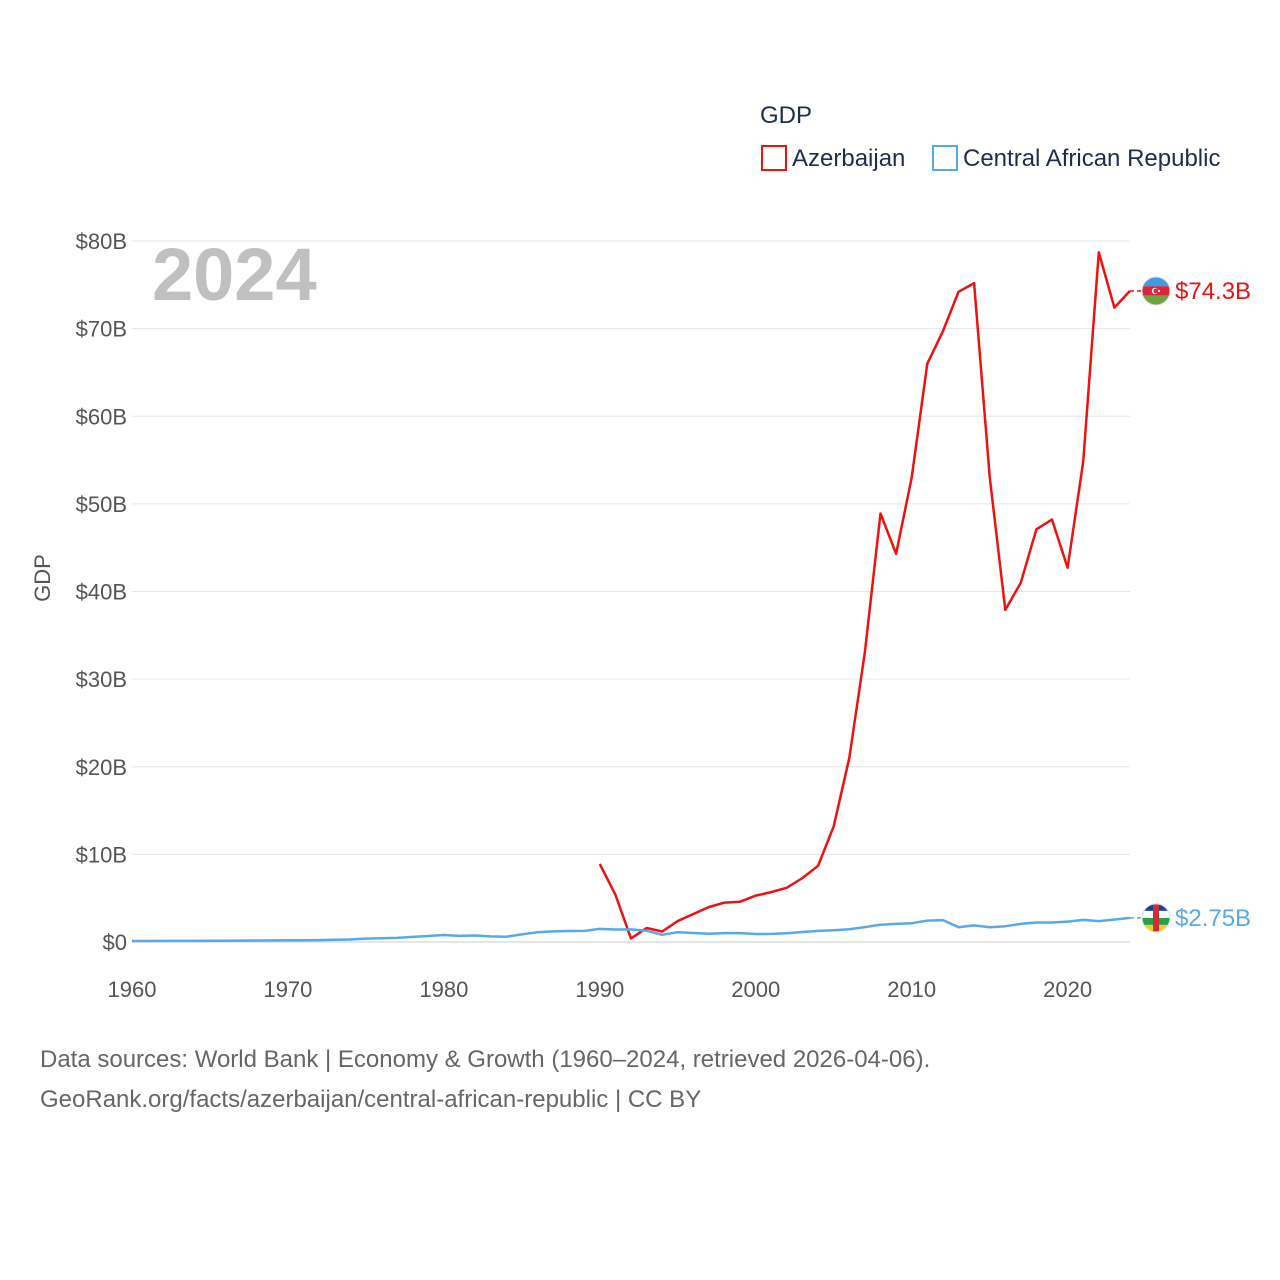 This screenshot has height=1280, width=1280. I want to click on x-tick-label: 1990, so click(599, 989).